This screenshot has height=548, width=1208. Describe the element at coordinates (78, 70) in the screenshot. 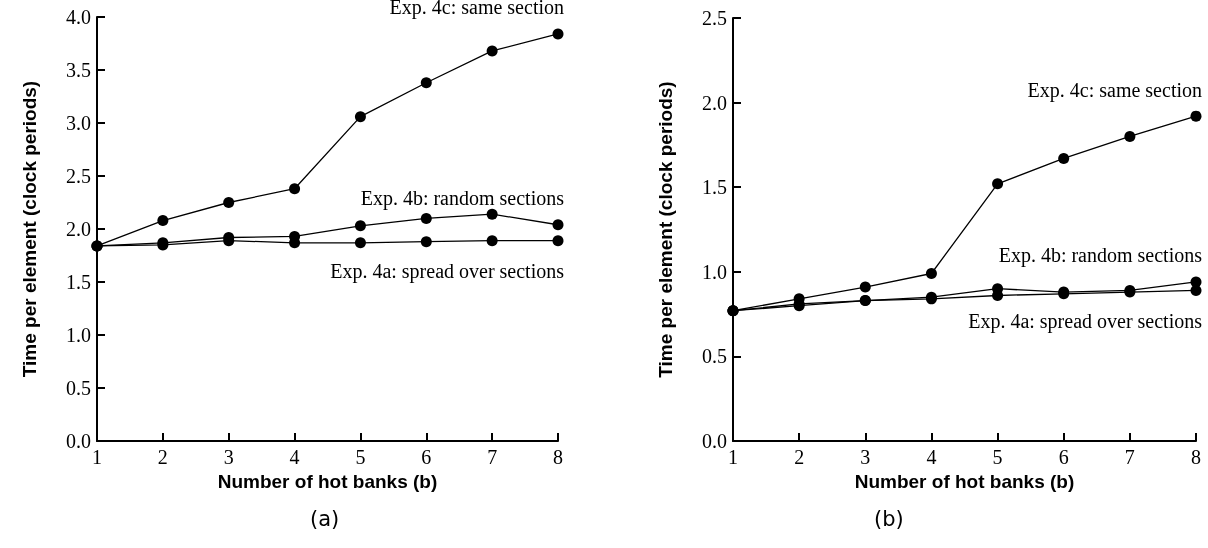

I see `y-tick-label: 3.5` at that location.